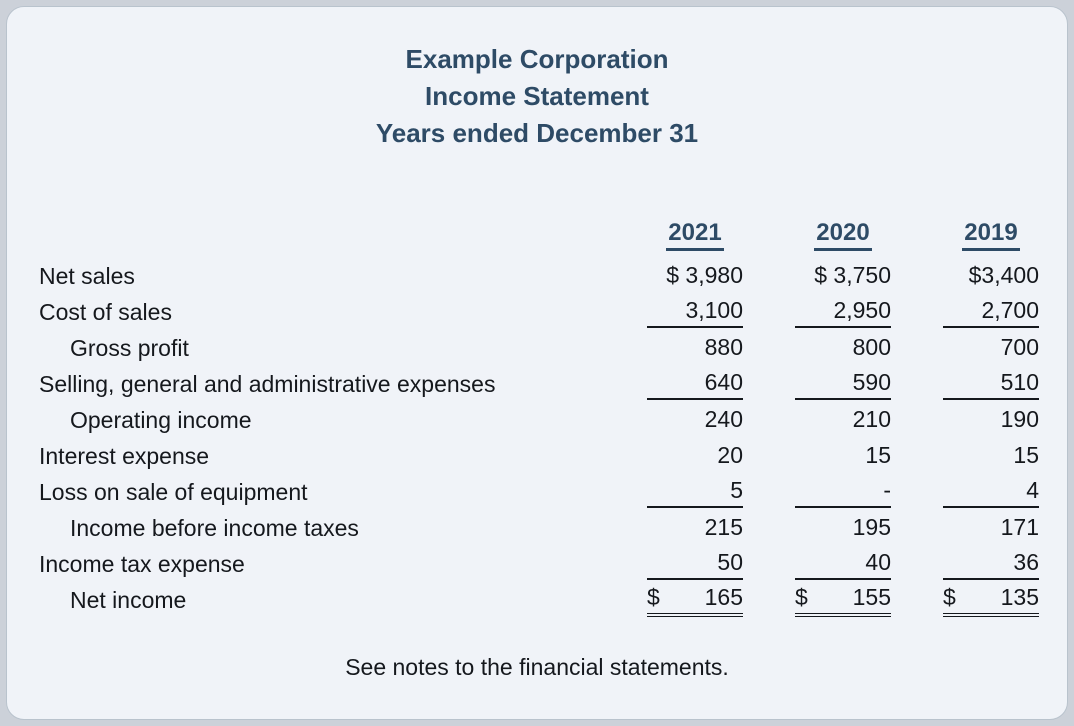 Image resolution: width=1074 pixels, height=726 pixels. I want to click on amount-cell: 210, so click(871, 418).